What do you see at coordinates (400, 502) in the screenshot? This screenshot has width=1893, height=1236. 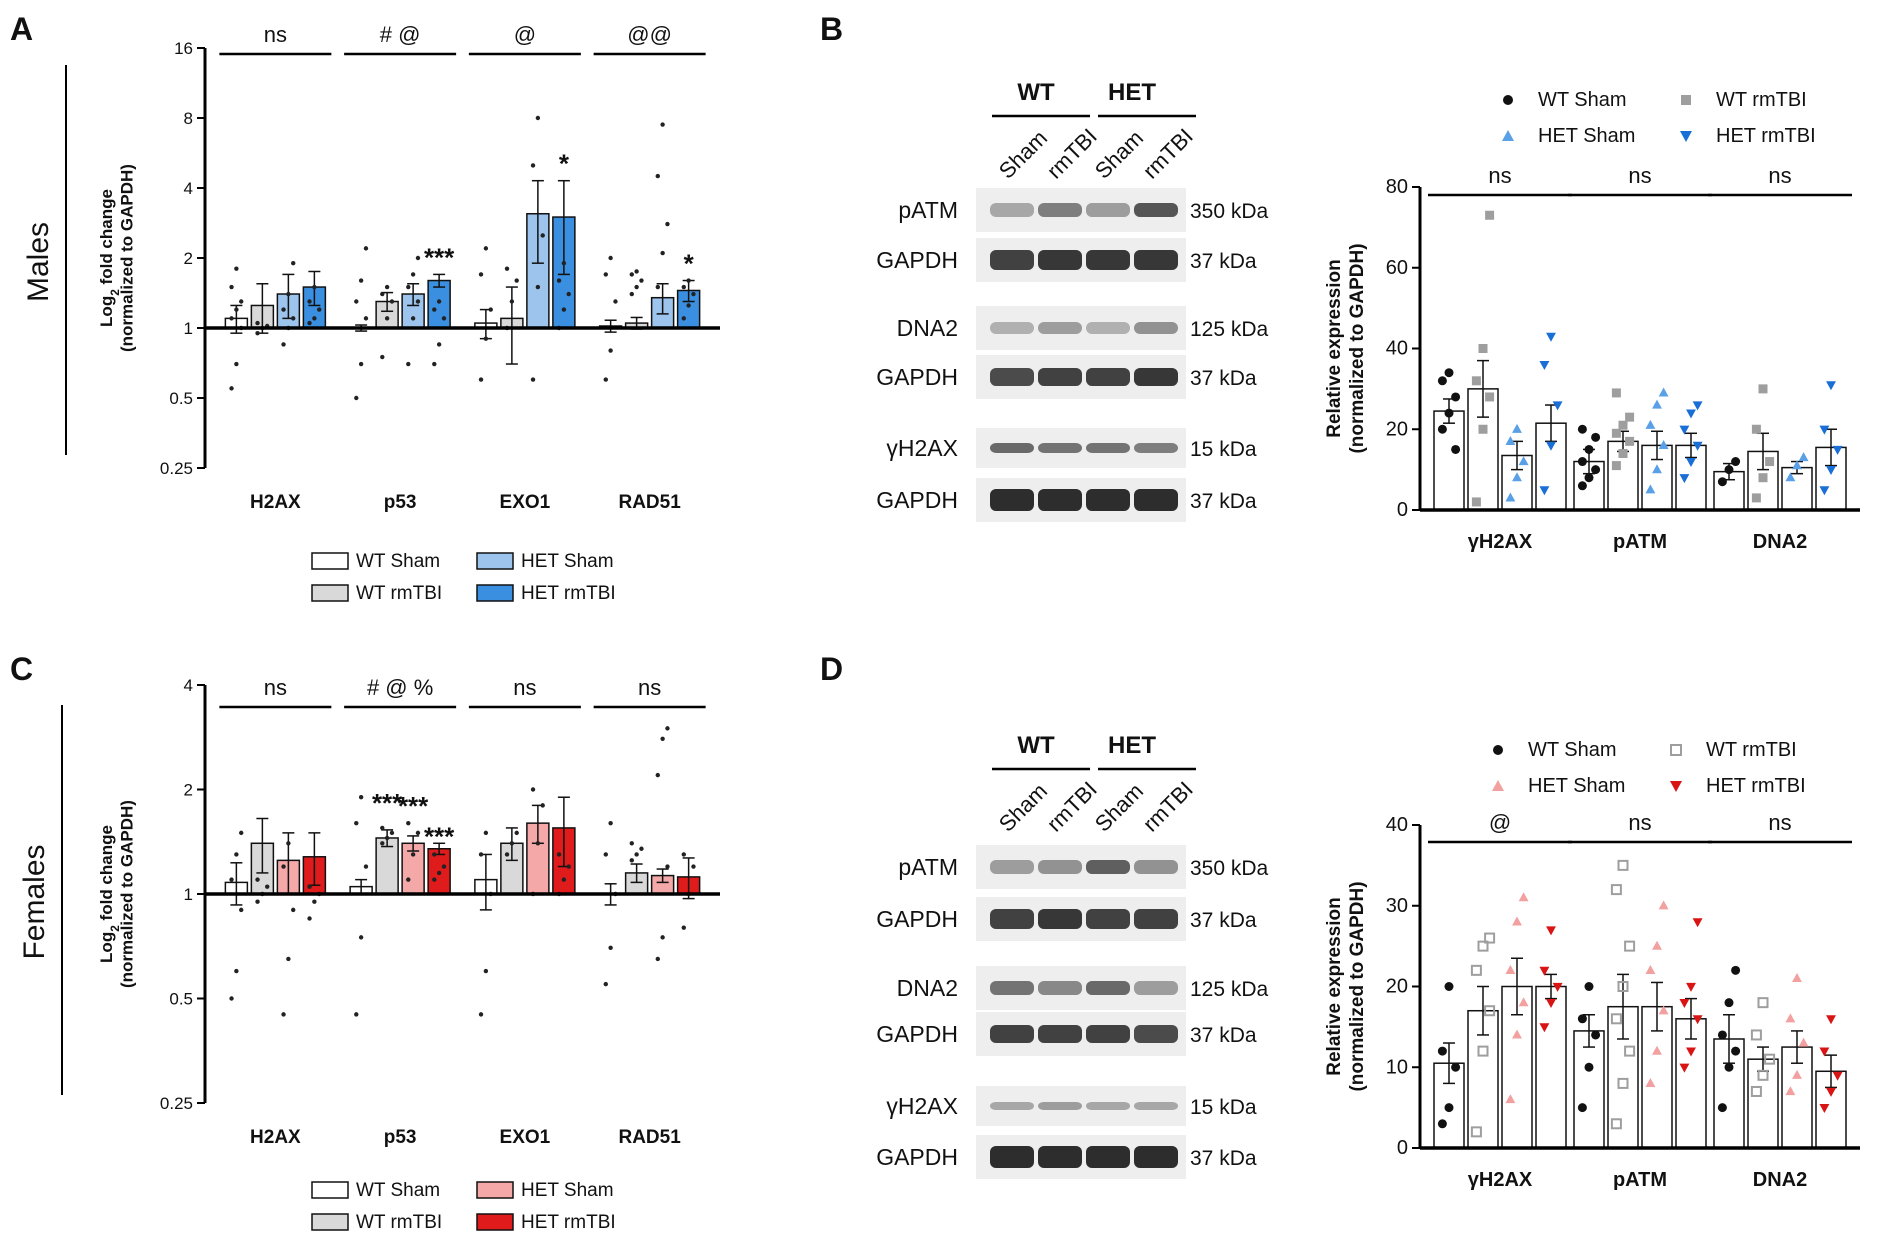 I see `x-category-label: p53` at bounding box center [400, 502].